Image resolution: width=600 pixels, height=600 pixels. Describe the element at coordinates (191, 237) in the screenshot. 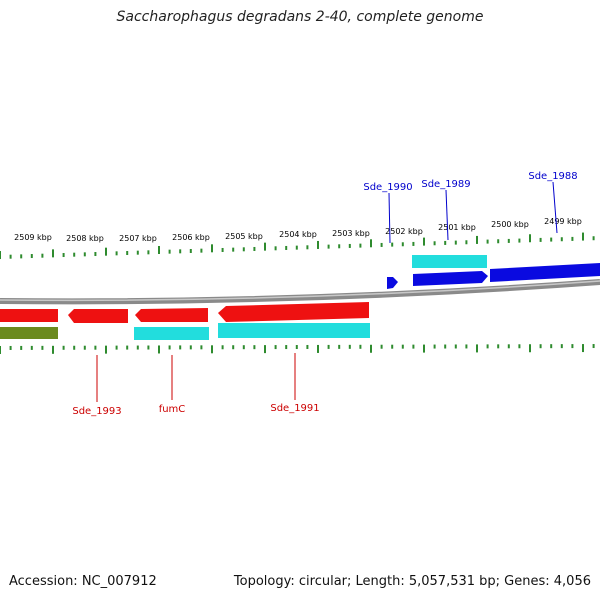

I see `tick-label: 2506 kbp` at that location.